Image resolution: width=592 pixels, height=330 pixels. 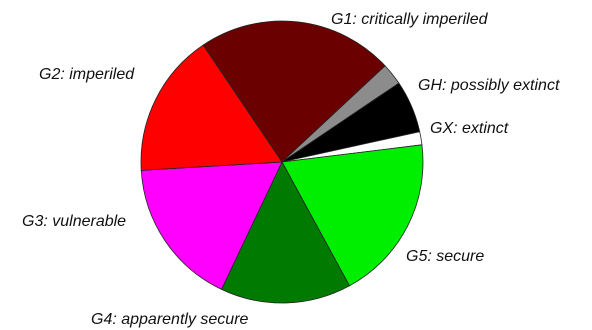 What do you see at coordinates (352, 215) in the screenshot?
I see `slice-g5-secure` at bounding box center [352, 215].